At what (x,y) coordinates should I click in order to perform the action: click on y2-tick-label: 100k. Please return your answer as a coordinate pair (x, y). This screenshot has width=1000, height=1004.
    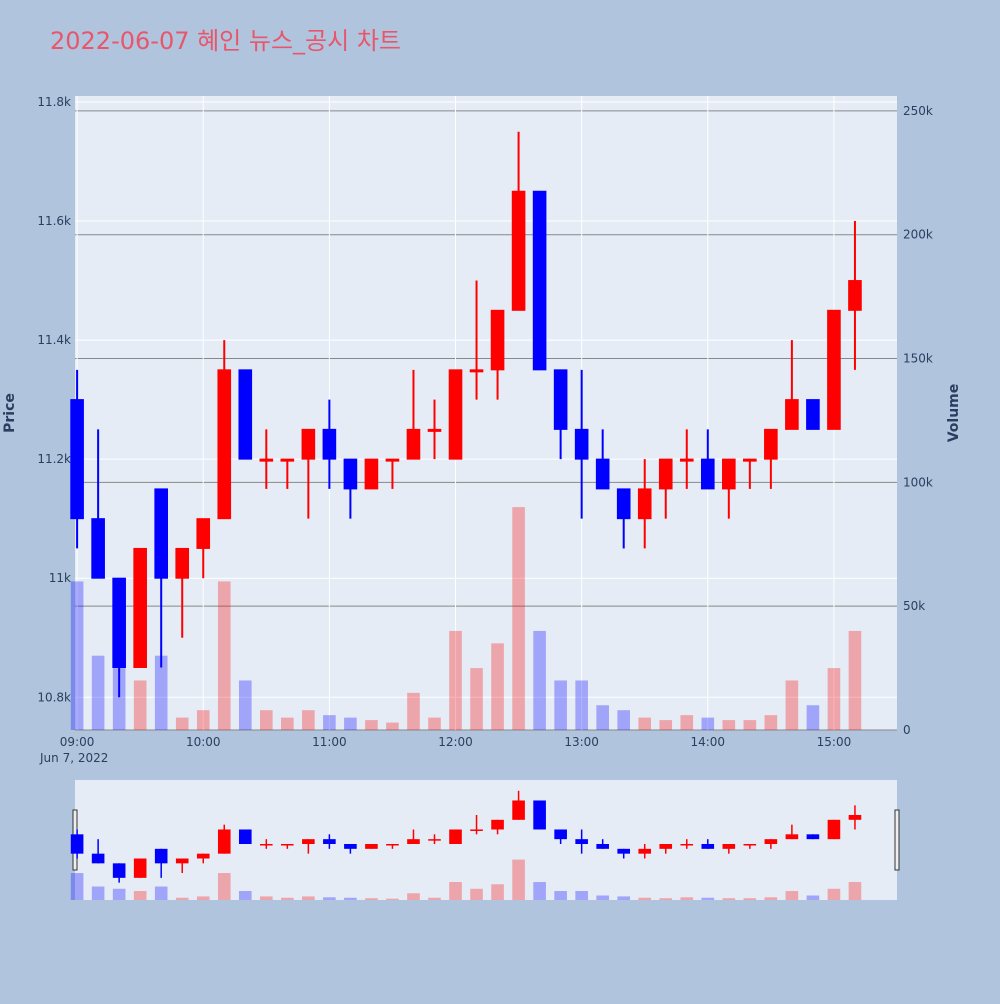
    Looking at the image, I should click on (918, 482).